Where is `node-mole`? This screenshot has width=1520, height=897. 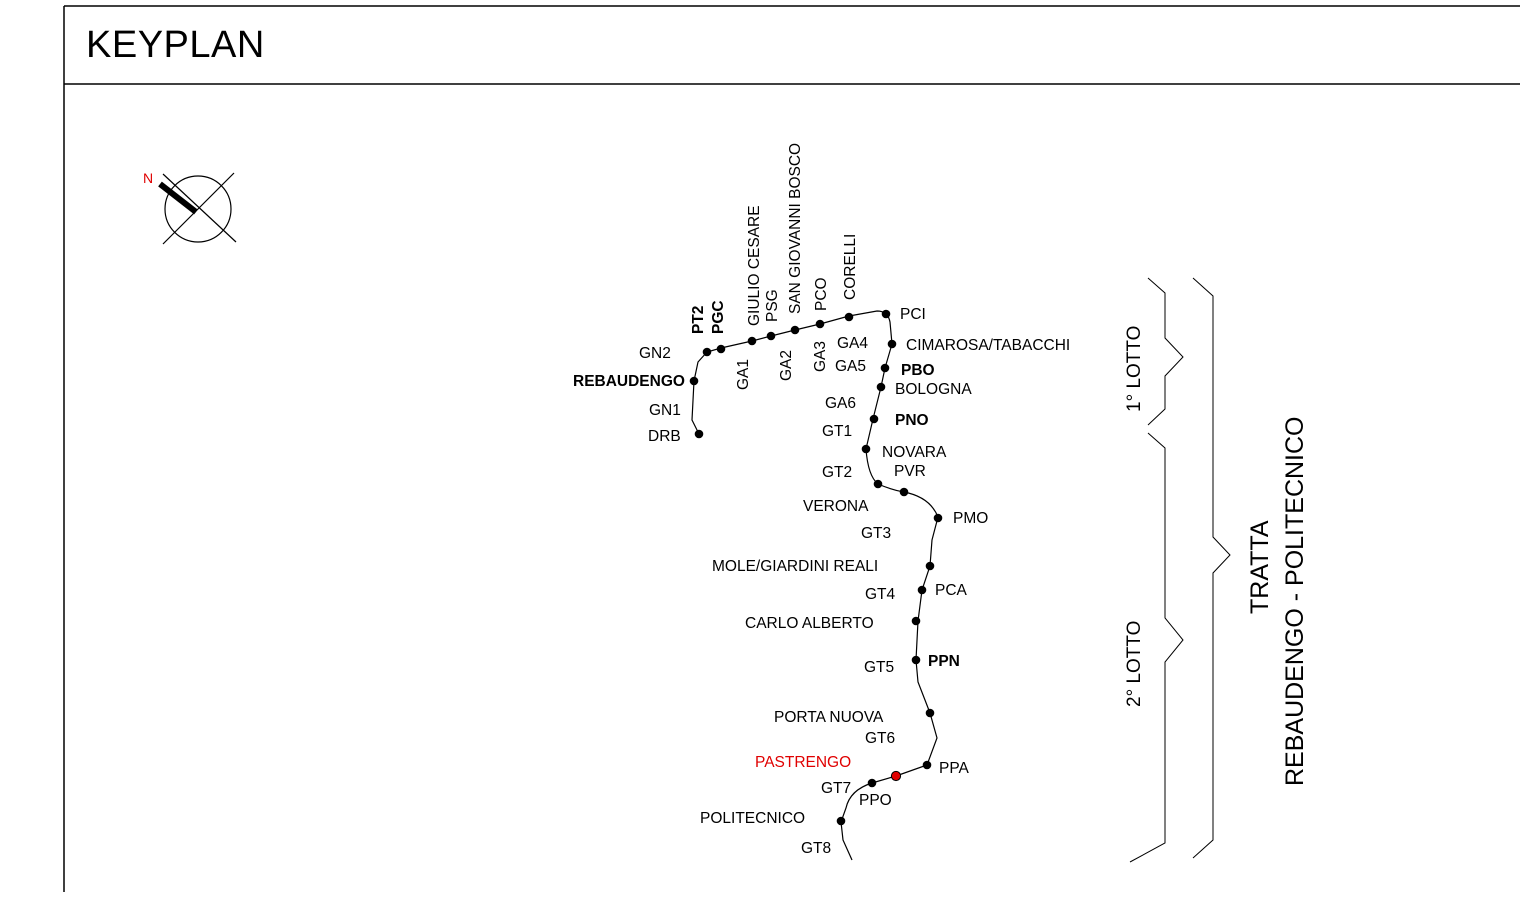
node-mole is located at coordinates (930, 566).